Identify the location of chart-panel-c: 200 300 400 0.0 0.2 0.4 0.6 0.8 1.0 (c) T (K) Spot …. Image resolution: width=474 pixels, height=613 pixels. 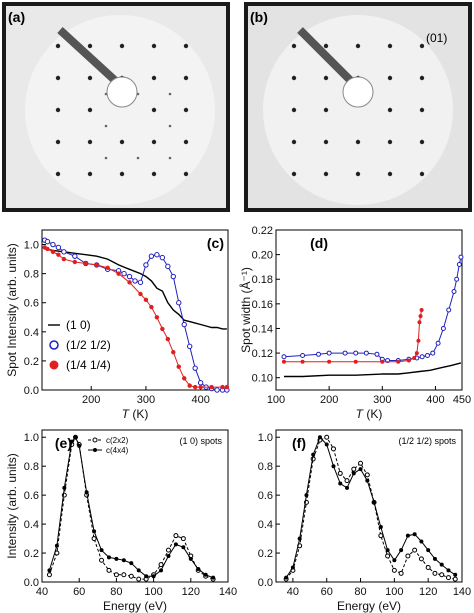
(117, 325).